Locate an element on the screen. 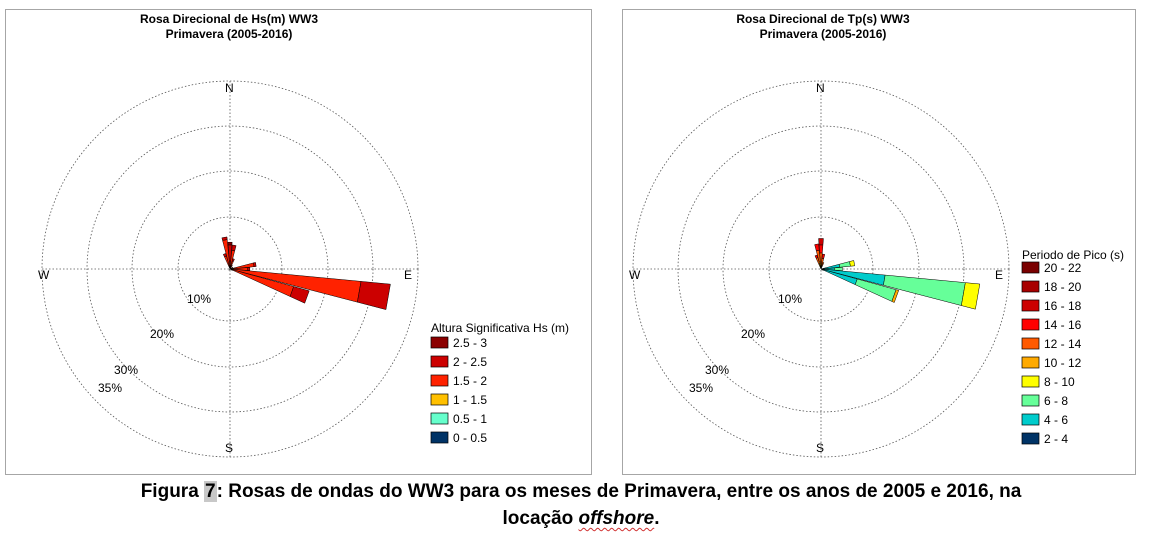  caption-line-2: locação offshore. is located at coordinates (581, 518).